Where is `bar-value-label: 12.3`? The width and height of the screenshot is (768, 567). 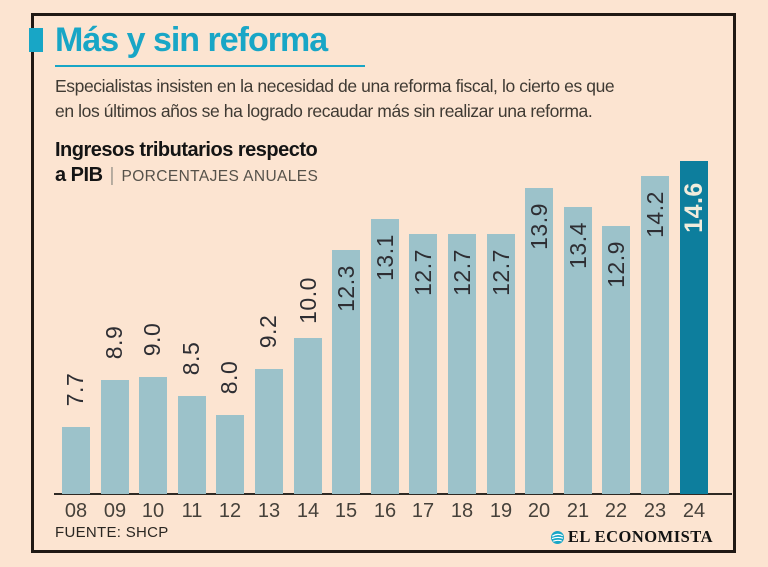
bar-value-label: 12.3 is located at coordinates (345, 288).